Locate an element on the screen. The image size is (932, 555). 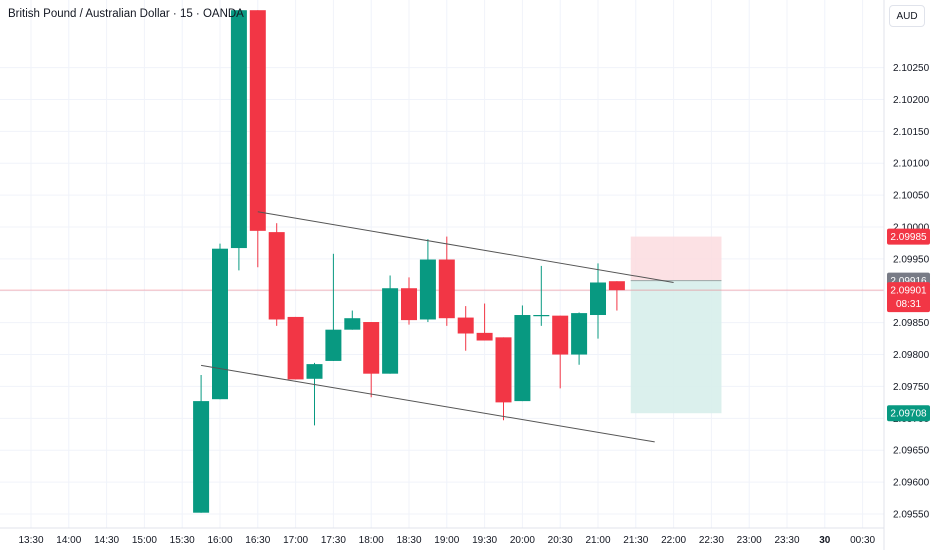
x-tick-label: 21:30 is located at coordinates (635, 540).